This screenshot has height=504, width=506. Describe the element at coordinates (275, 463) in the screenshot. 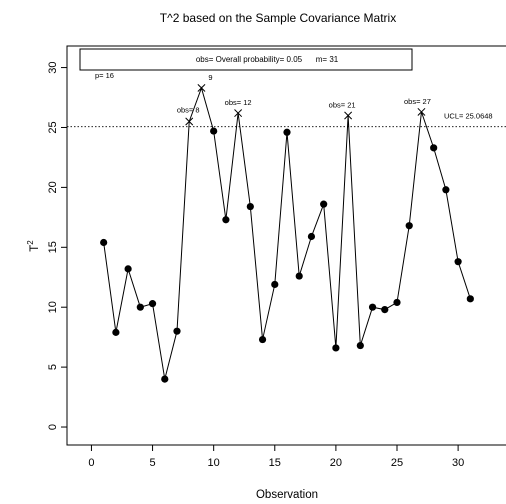

I see `x-tick-label: 15` at that location.